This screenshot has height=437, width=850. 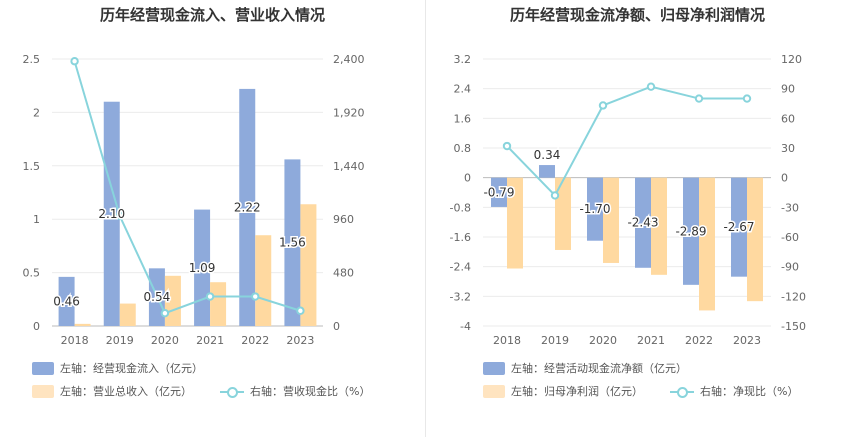 What do you see at coordinates (349, 166) in the screenshot?
I see `right-axis-tick-label: 1,440` at bounding box center [349, 166].